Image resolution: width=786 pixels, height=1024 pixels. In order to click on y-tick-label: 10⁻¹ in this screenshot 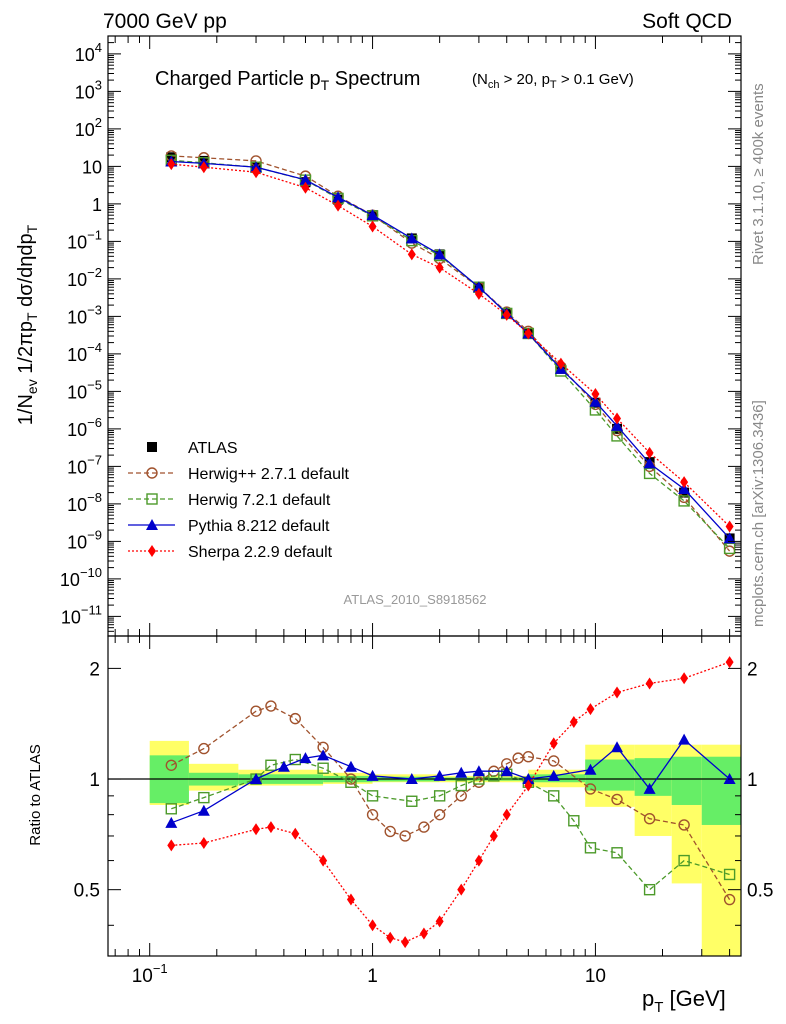, I will do `click(84, 239)`.